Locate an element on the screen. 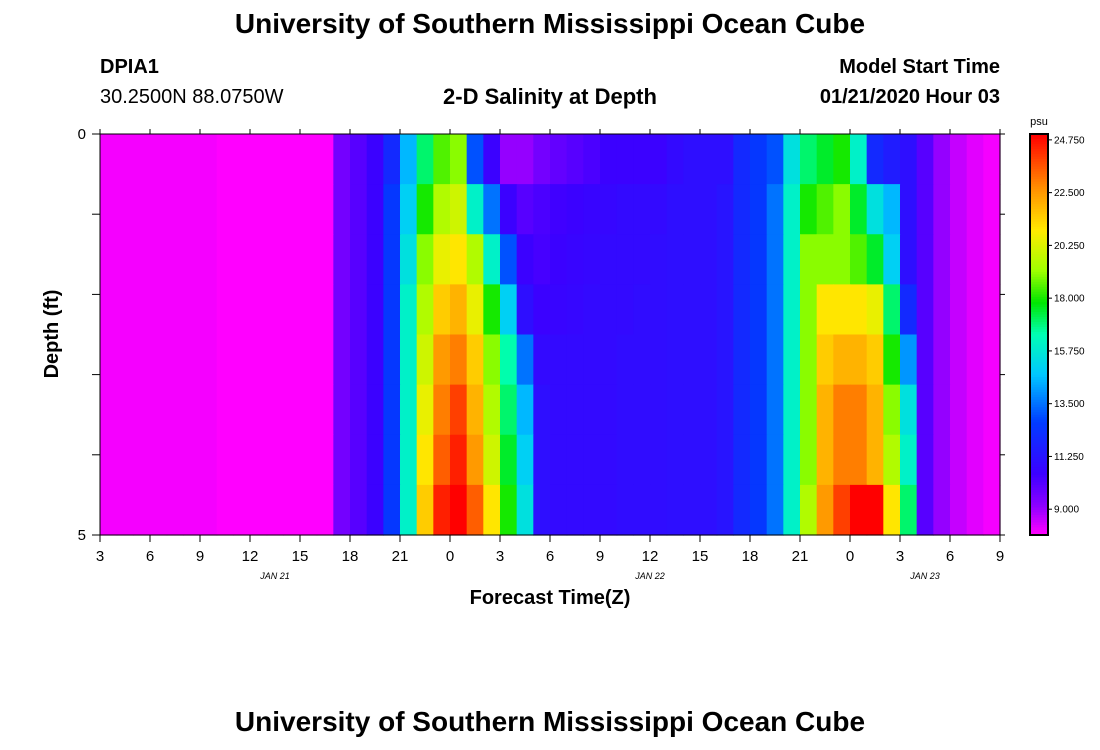 The width and height of the screenshot is (1100, 750). colorbar-unit-label: psu is located at coordinates (1039, 122).